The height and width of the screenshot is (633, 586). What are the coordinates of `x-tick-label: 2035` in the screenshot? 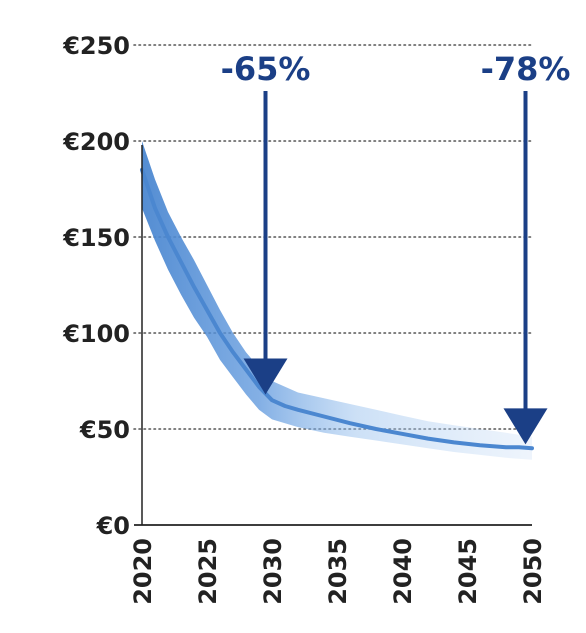 It's located at (338, 571).